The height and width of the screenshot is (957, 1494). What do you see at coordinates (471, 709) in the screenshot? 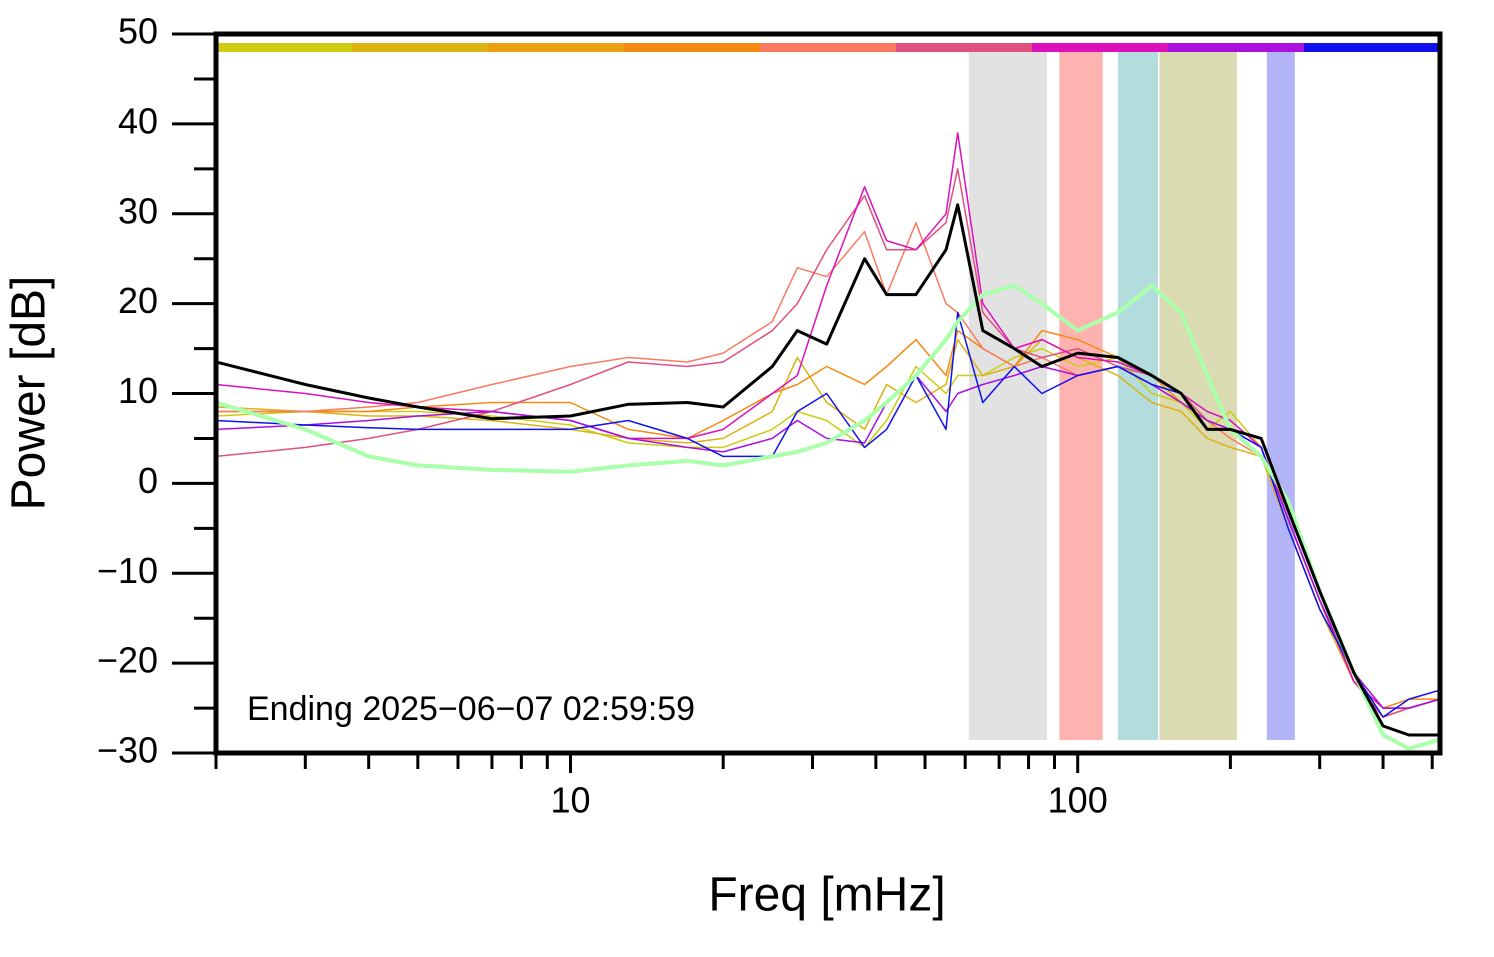
I see `annotation: Ending 2025−06−07 02:59:59` at bounding box center [471, 709].